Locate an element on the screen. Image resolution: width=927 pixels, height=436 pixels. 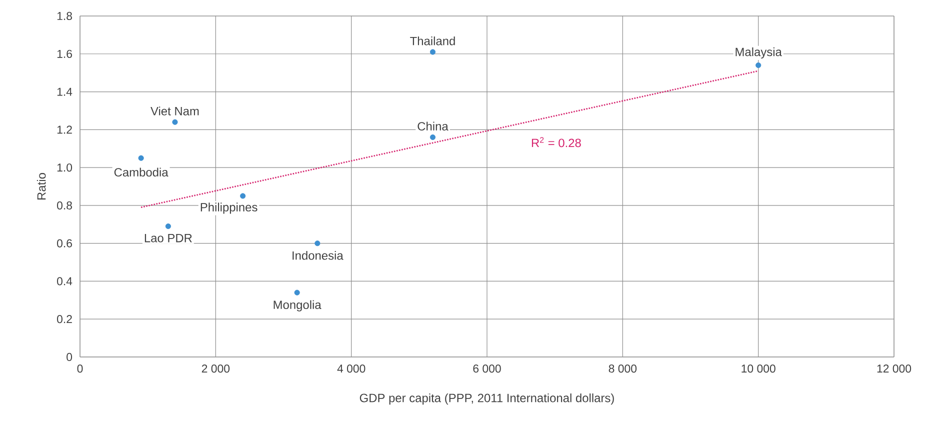
y-tick-label: 1.8 is located at coordinates (64, 16).